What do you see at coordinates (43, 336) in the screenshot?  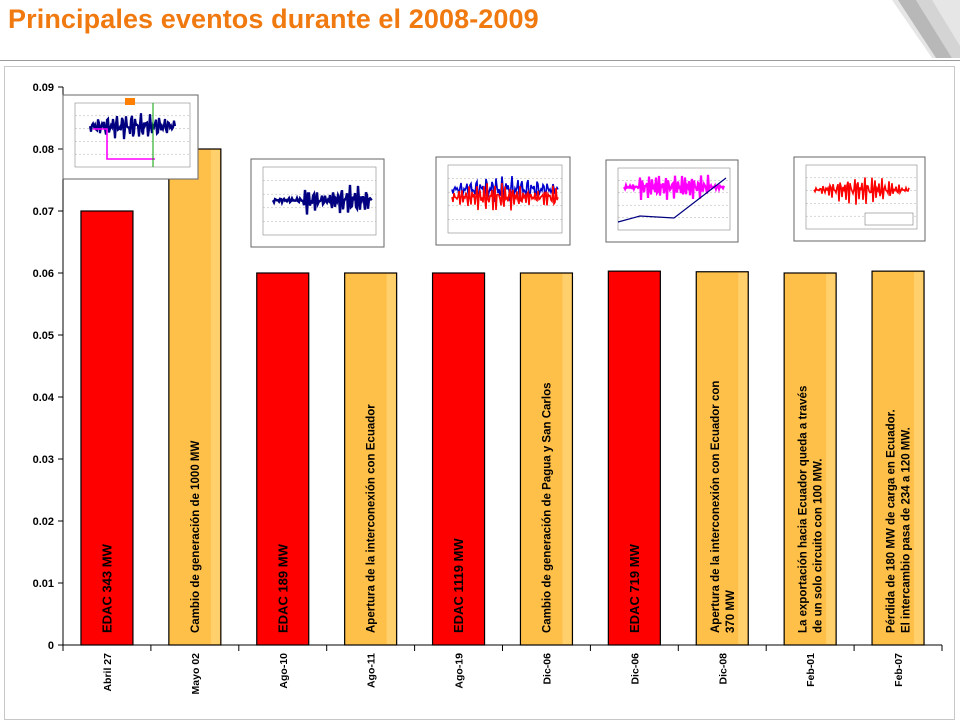 I see `y-tick-label: 0.05` at bounding box center [43, 336].